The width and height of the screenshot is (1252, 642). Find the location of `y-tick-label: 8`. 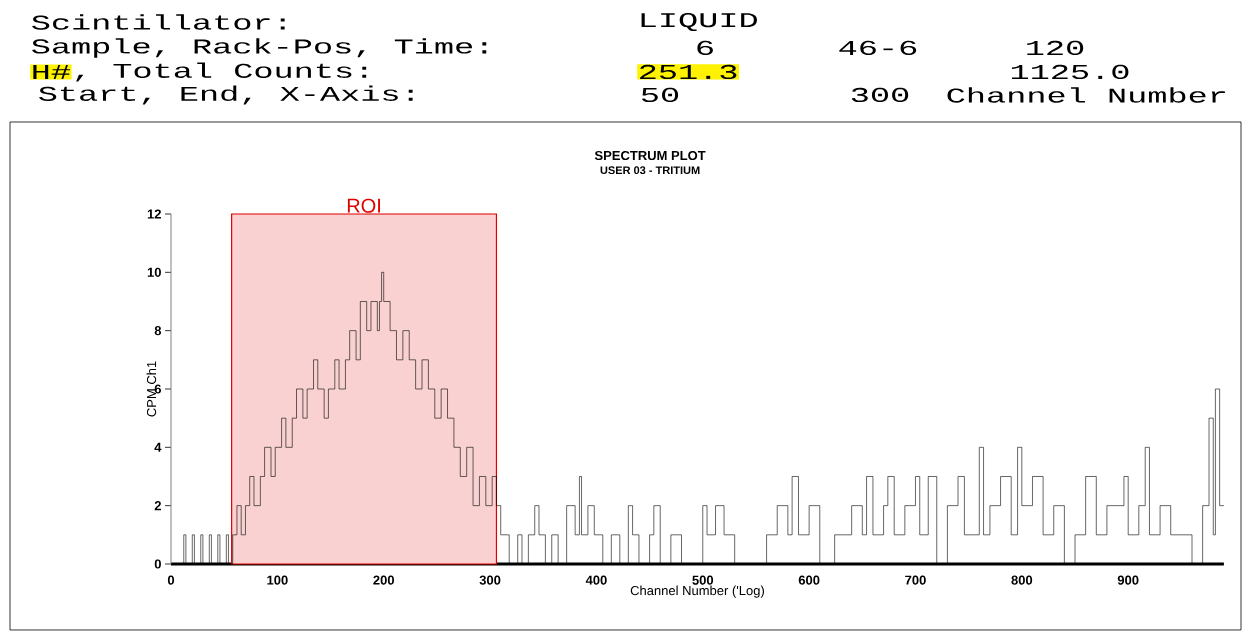

y-tick-label: 8 is located at coordinates (158, 331).